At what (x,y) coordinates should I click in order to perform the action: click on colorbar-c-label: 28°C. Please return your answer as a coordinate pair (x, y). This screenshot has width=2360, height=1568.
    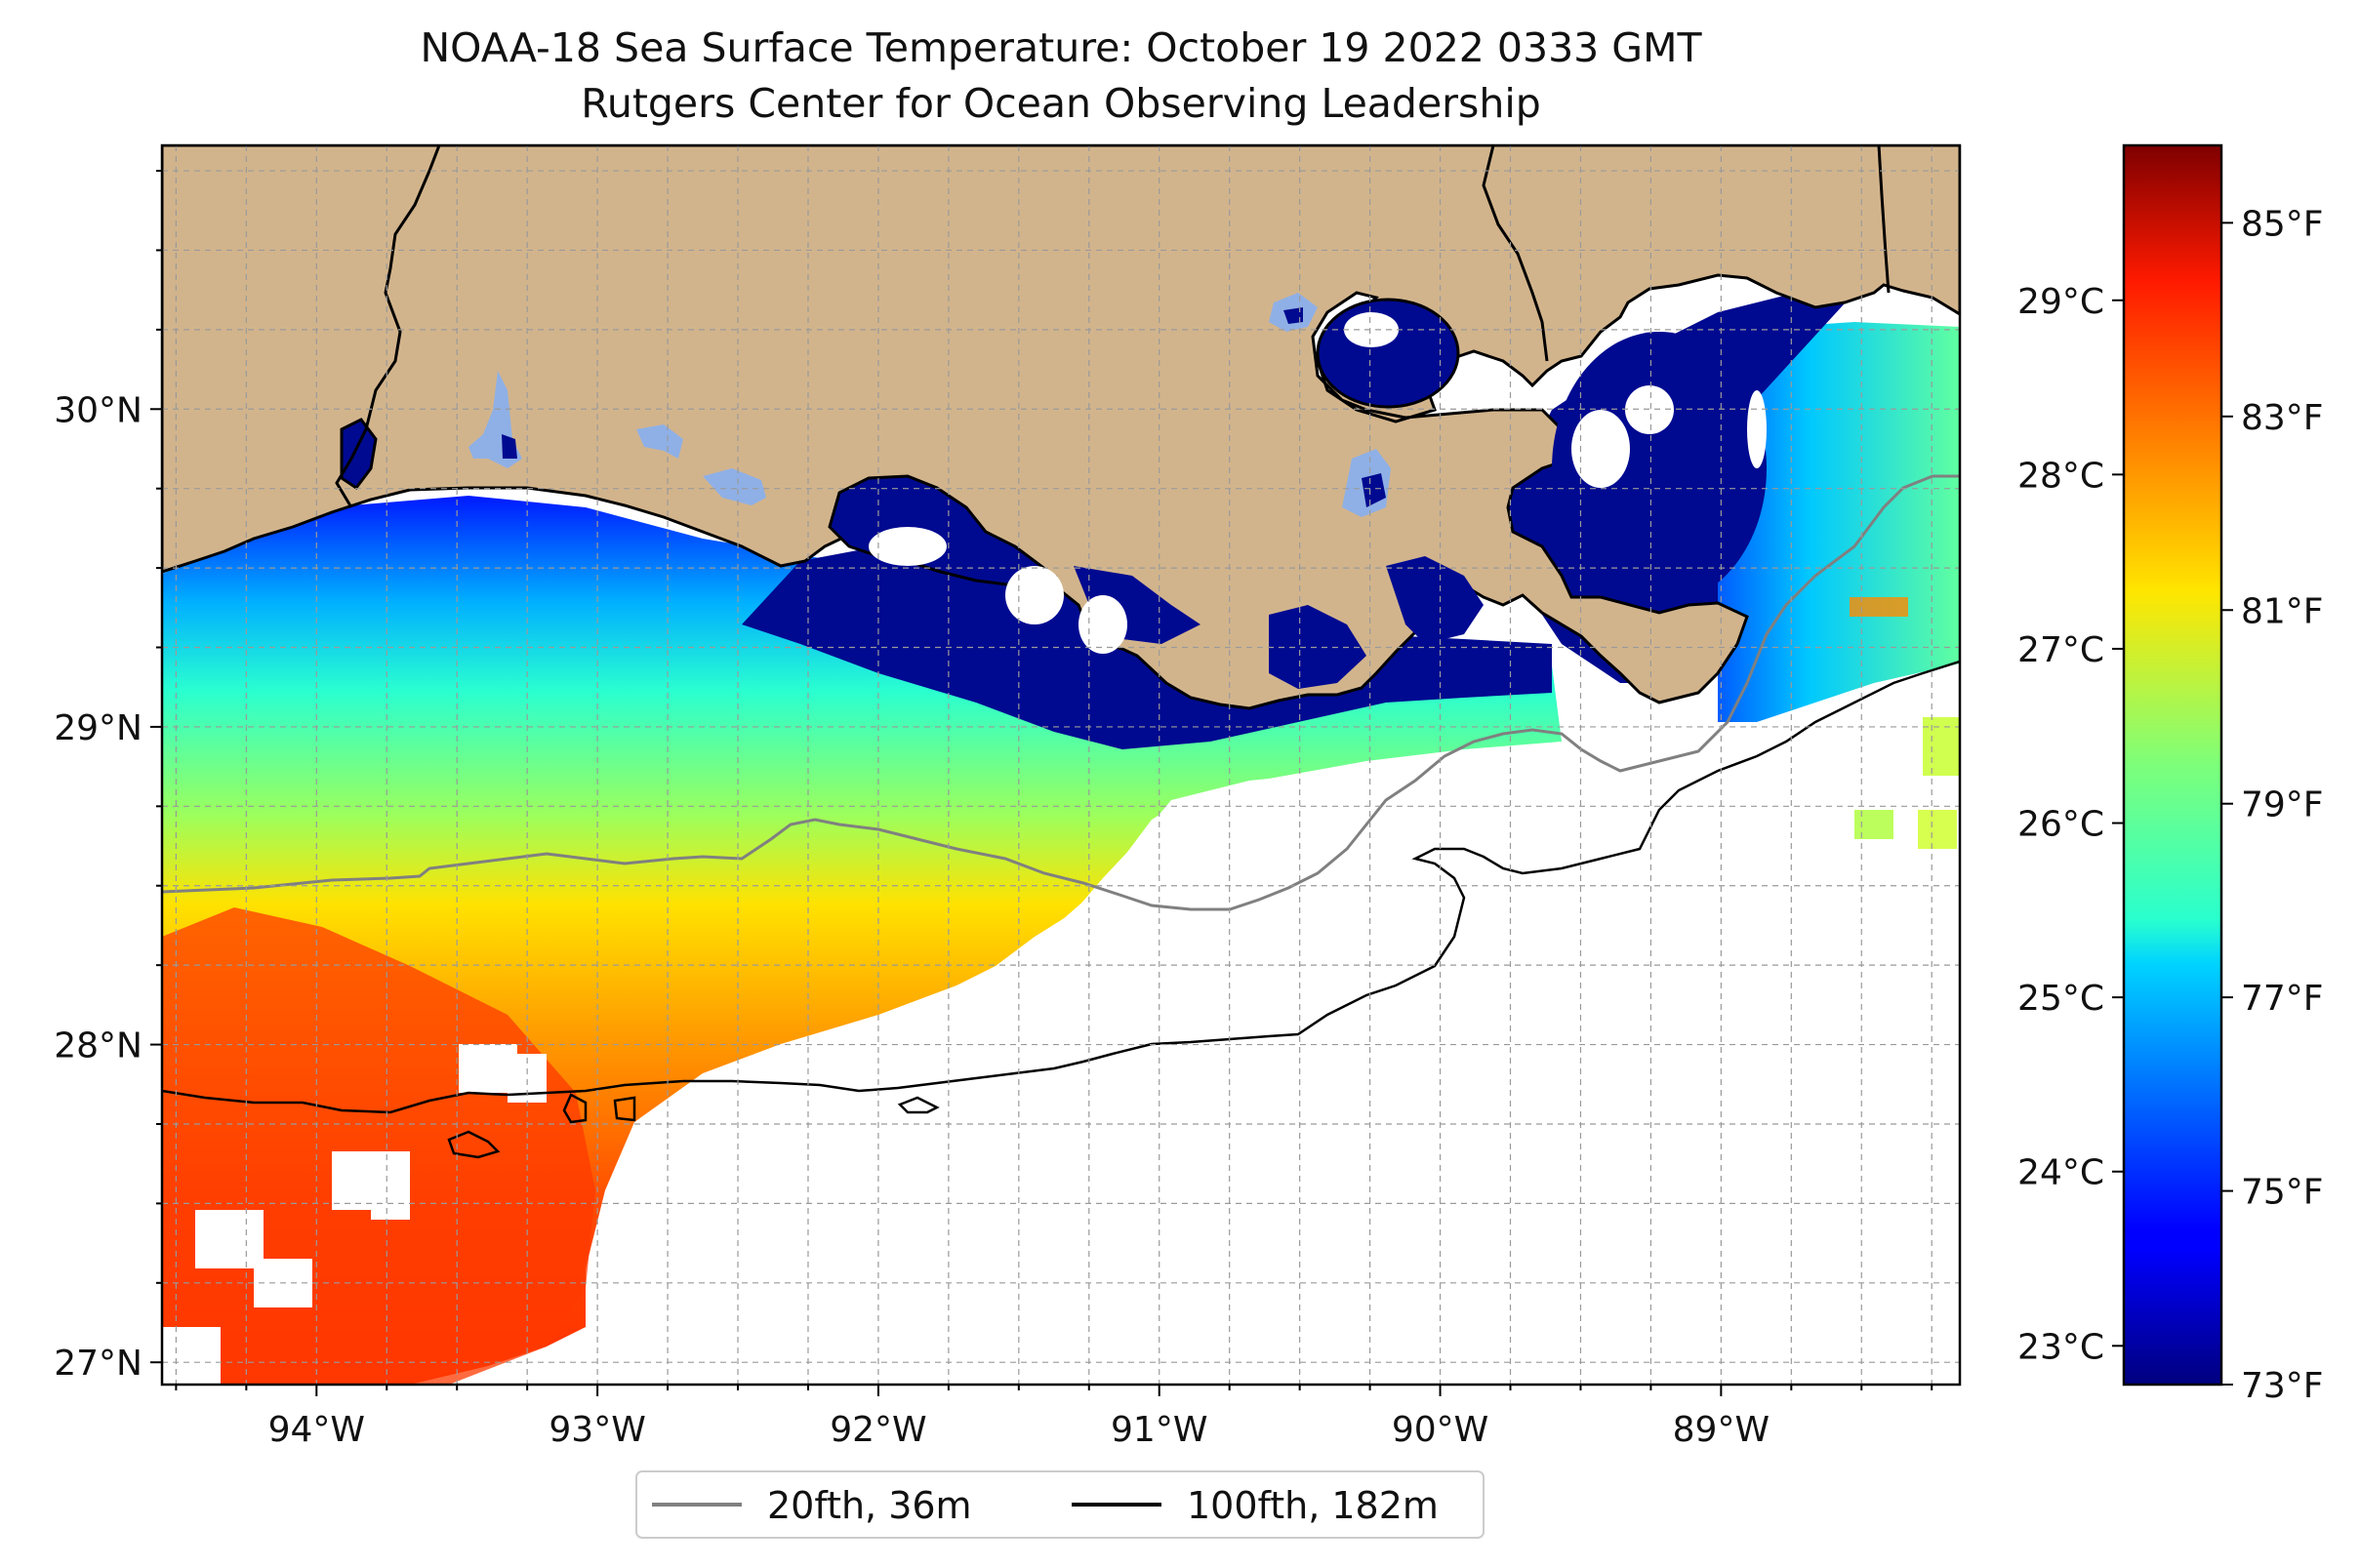
    Looking at the image, I should click on (2060, 476).